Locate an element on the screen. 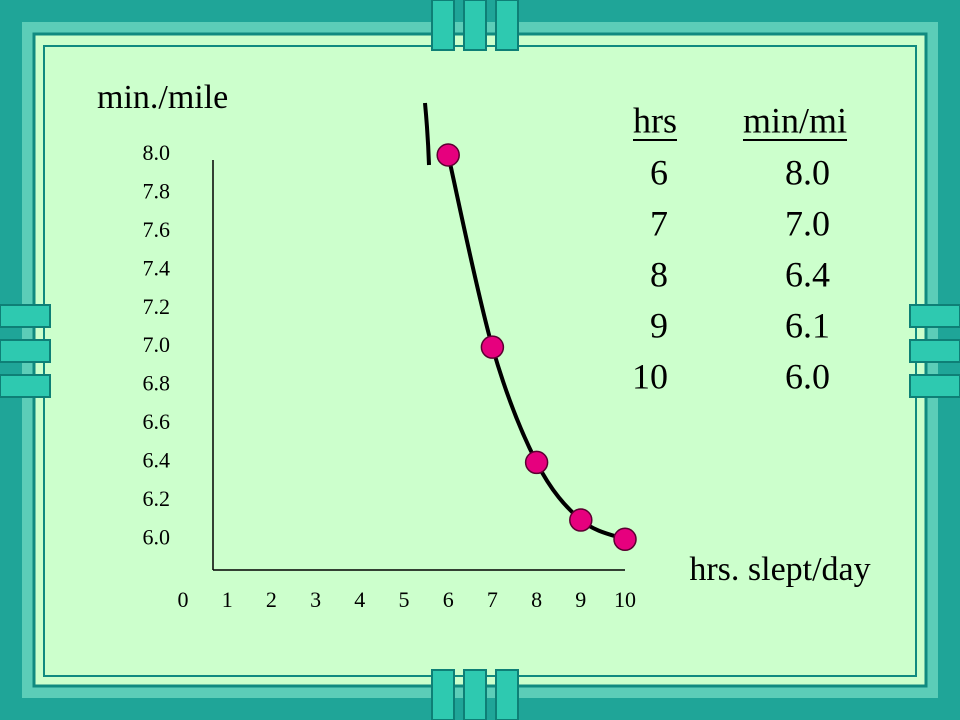  y-axis-label: min./mile is located at coordinates (162, 97).